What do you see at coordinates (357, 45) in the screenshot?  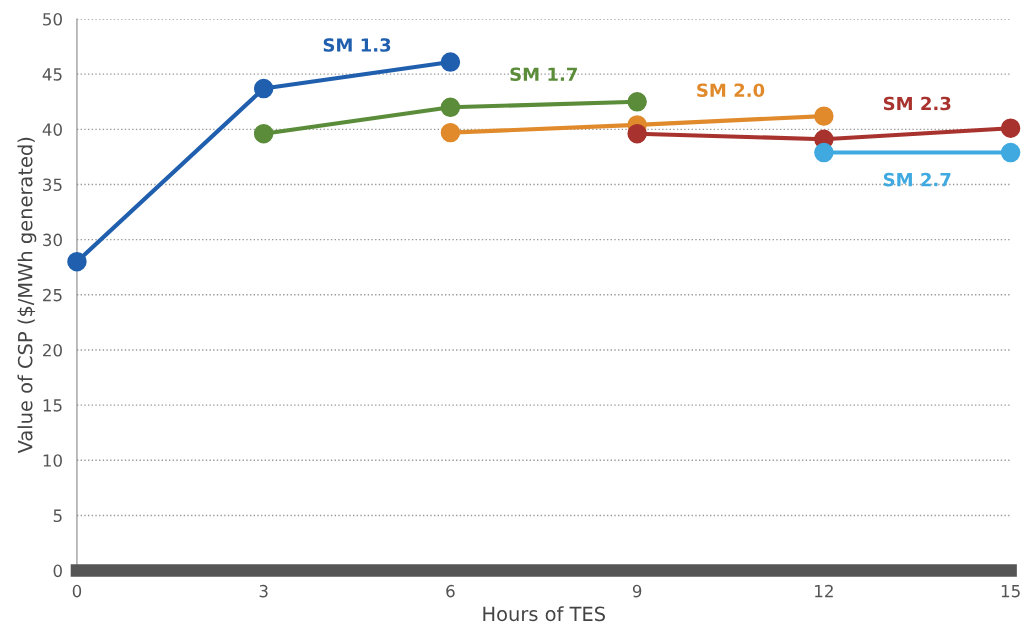 I see `series-label: SM 1.3` at bounding box center [357, 45].